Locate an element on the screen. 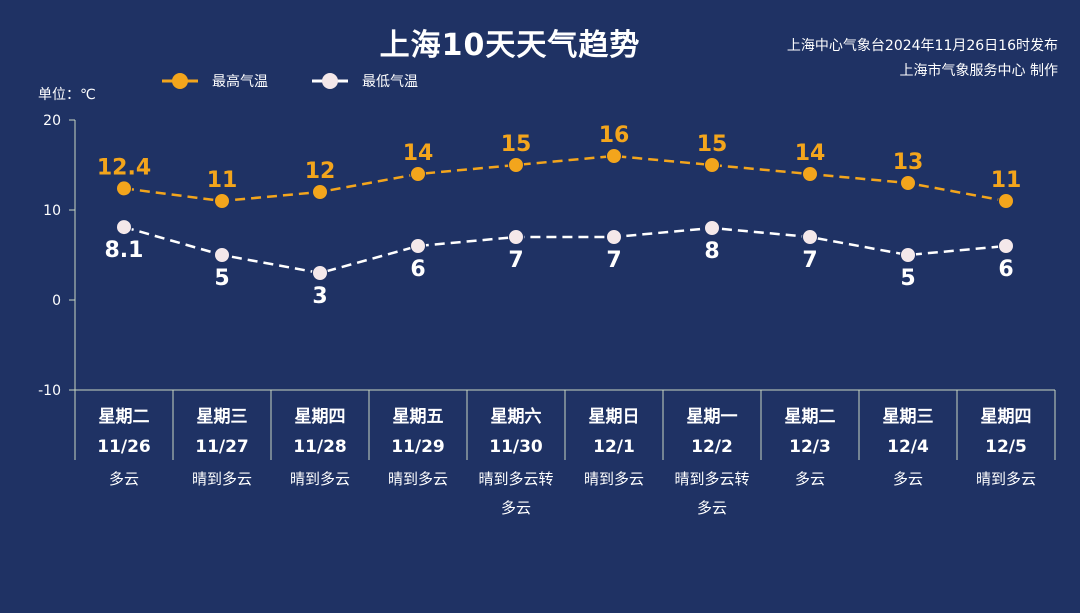 The width and height of the screenshot is (1080, 613). legend-marker-low is located at coordinates (330, 81).